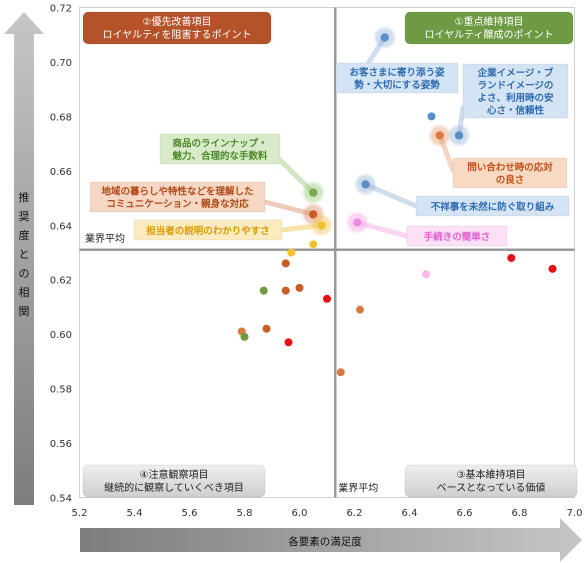  What do you see at coordinates (24, 273) in the screenshot?
I see `y-axis-title-char: の` at bounding box center [24, 273].